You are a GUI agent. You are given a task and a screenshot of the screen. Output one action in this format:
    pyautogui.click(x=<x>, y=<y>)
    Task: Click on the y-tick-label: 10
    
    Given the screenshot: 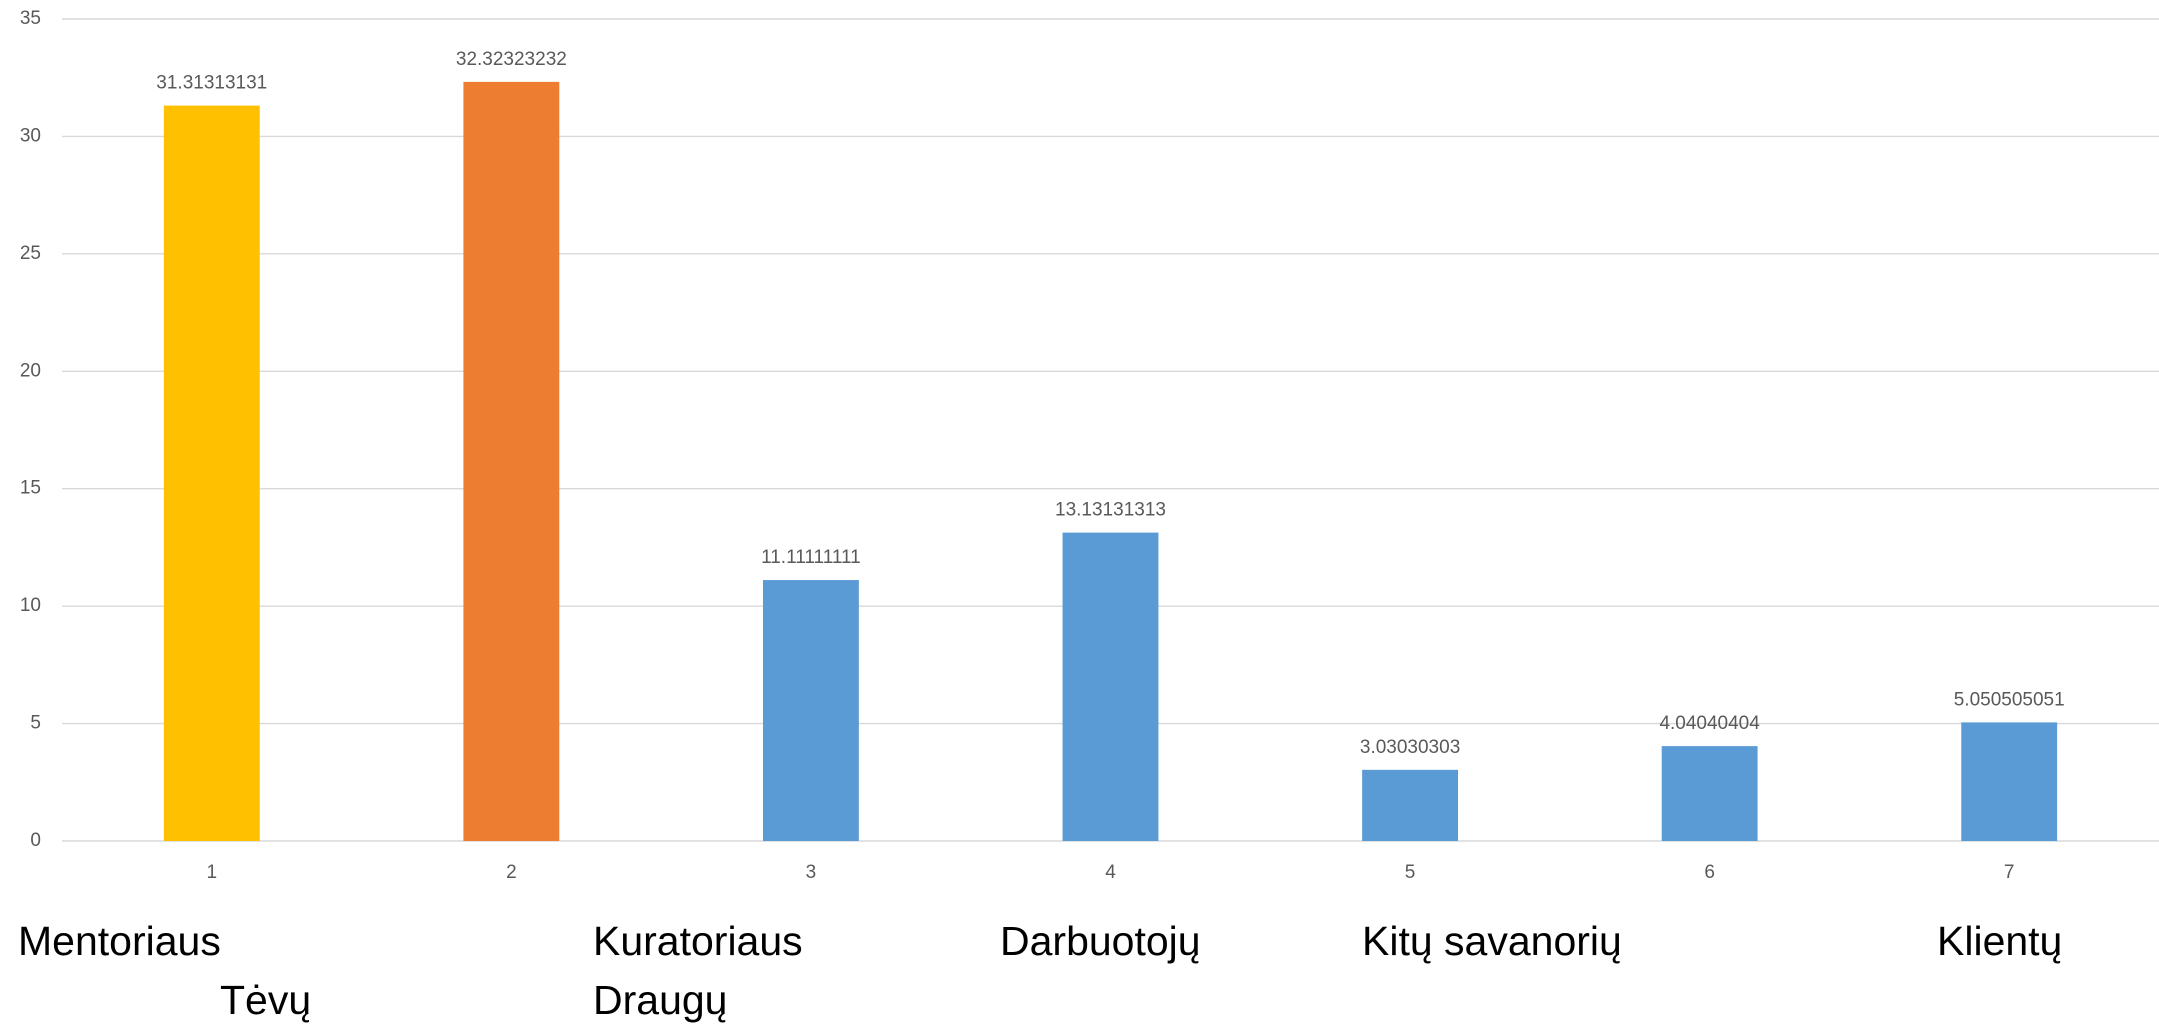 What is the action you would take?
    pyautogui.click(x=30, y=605)
    